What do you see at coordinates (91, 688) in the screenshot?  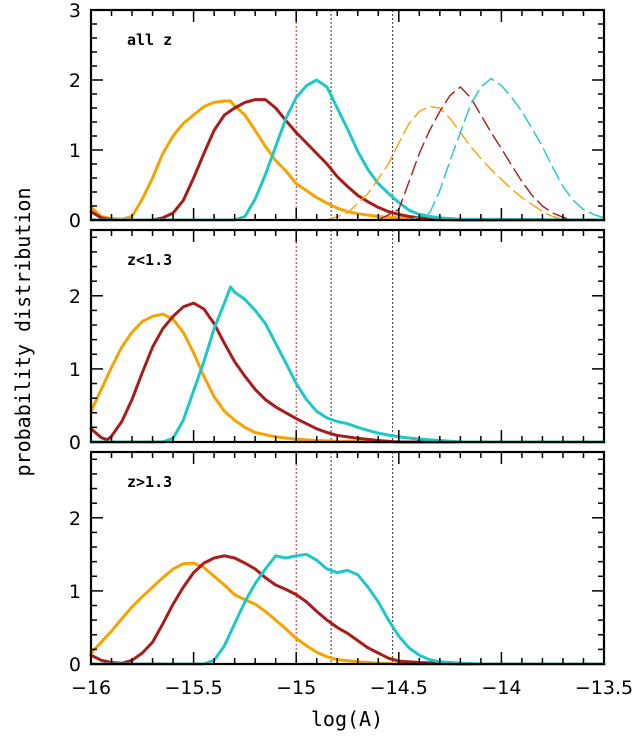 I see `x-tick-label: −16` at bounding box center [91, 688].